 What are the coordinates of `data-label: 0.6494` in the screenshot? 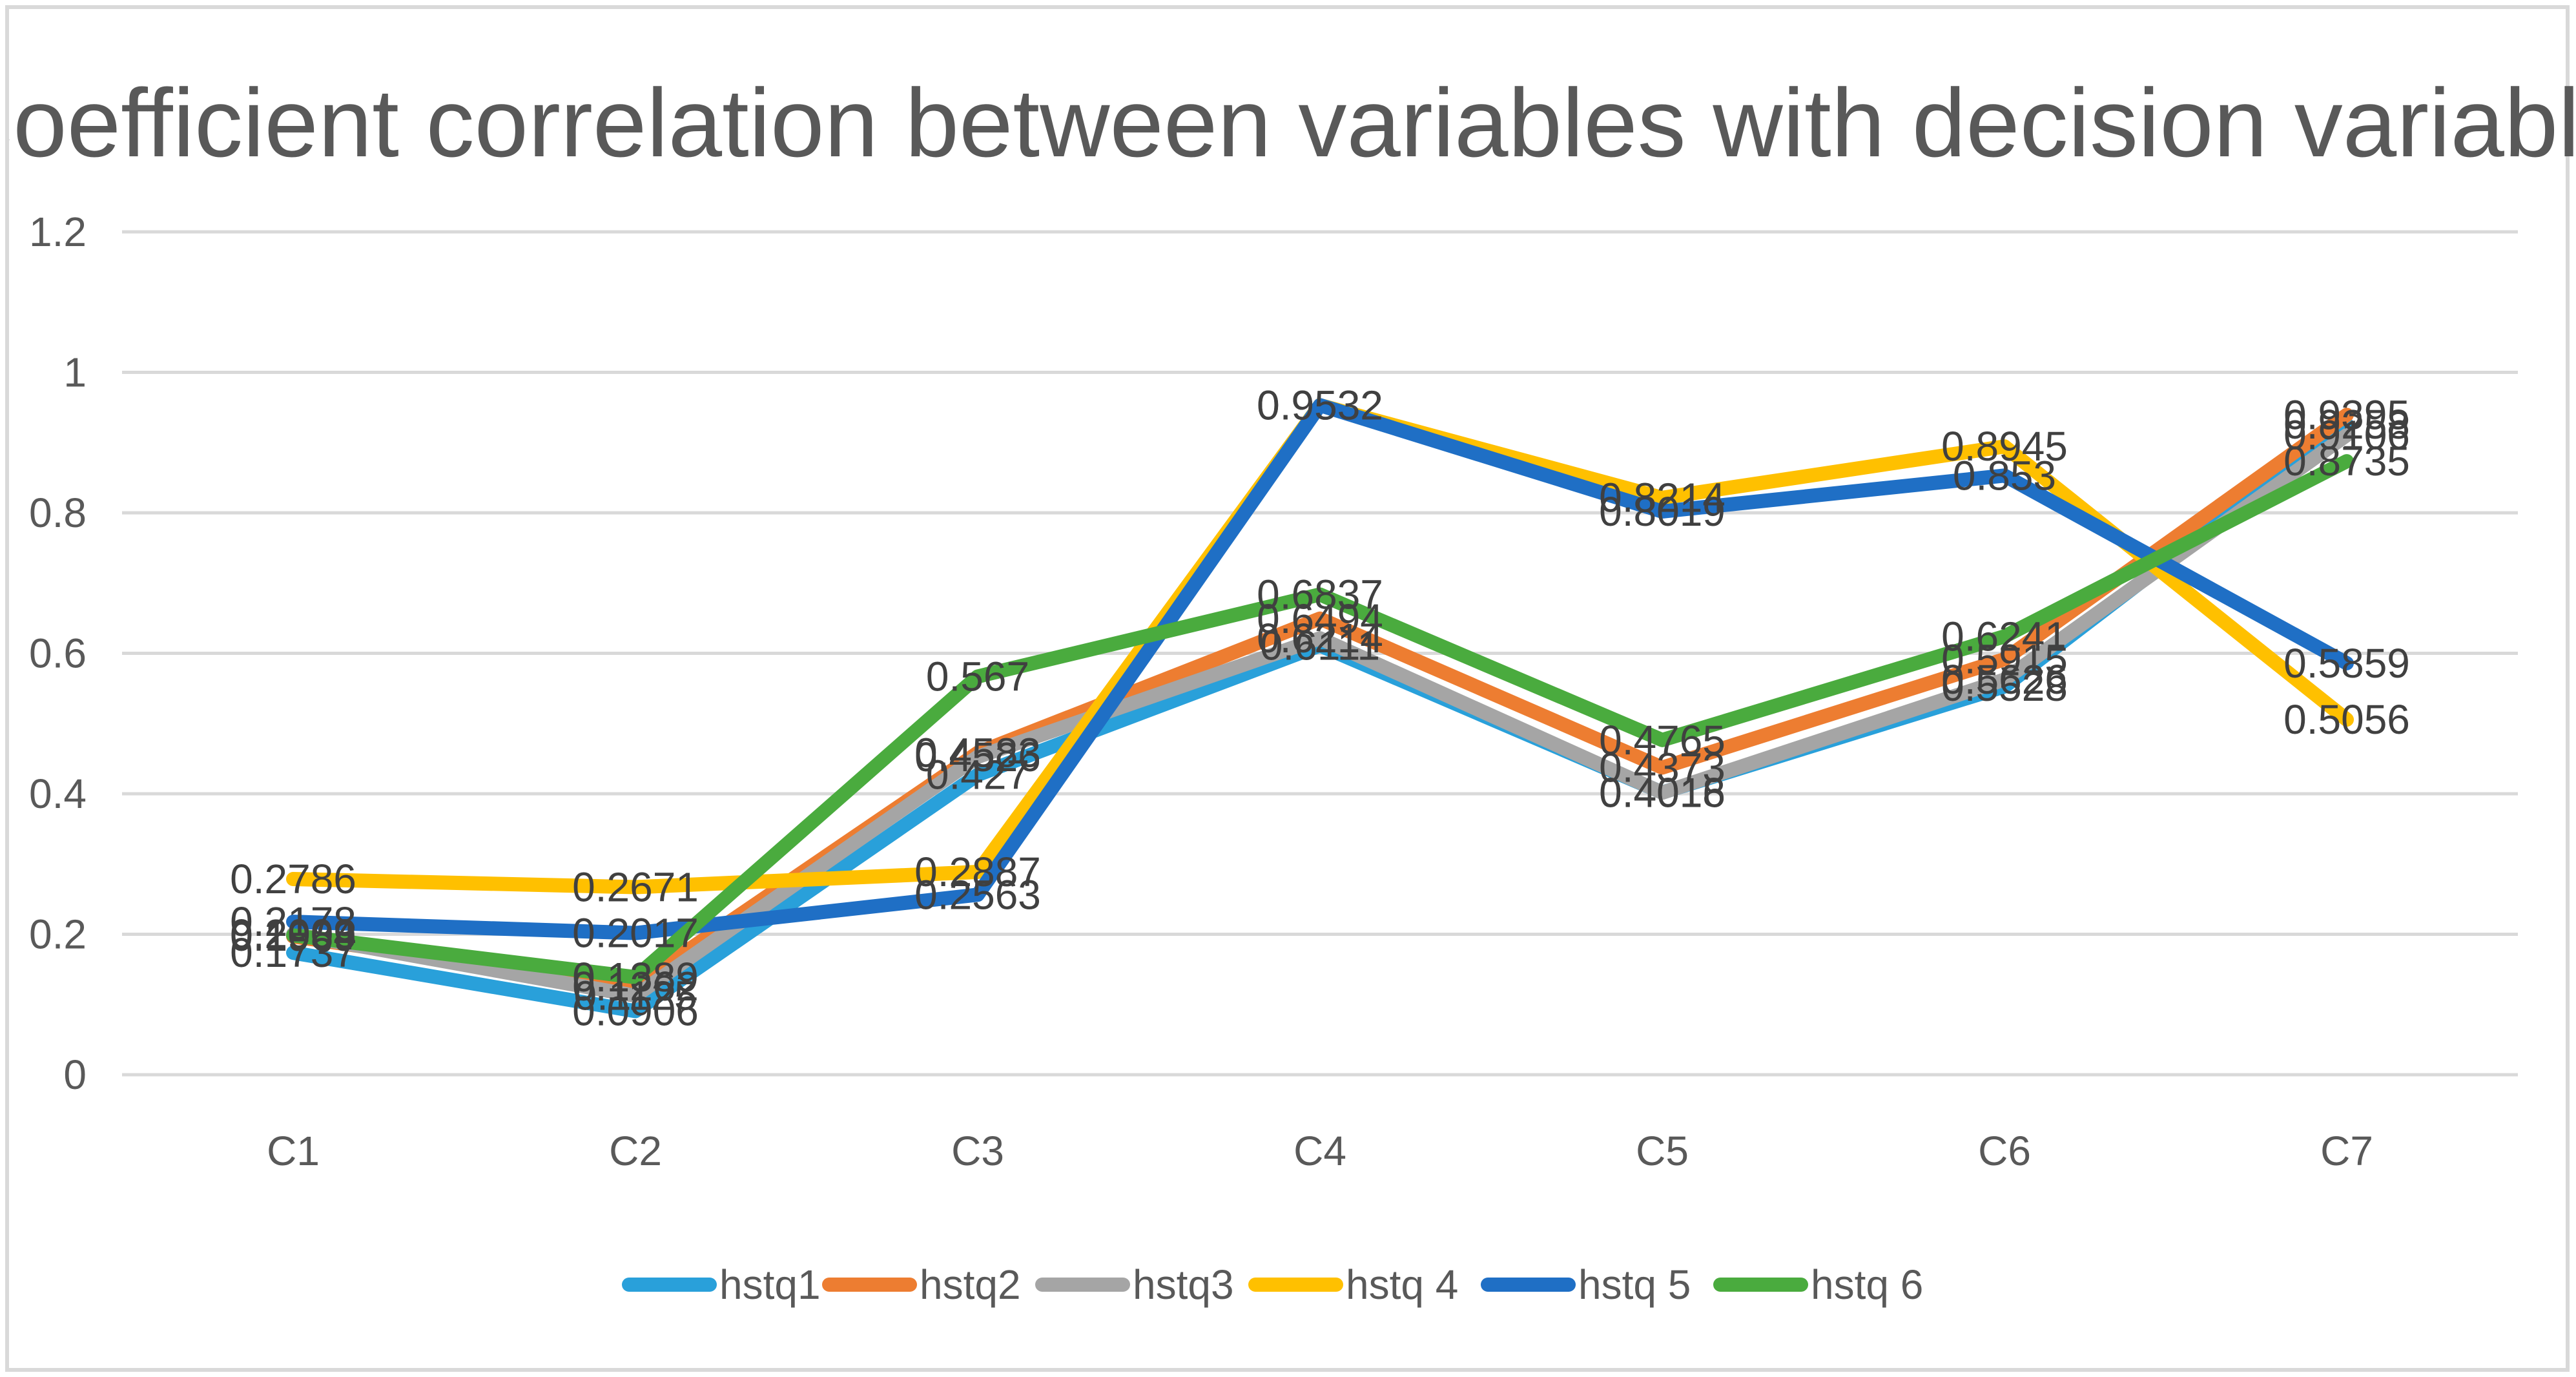 It's located at (1320, 618).